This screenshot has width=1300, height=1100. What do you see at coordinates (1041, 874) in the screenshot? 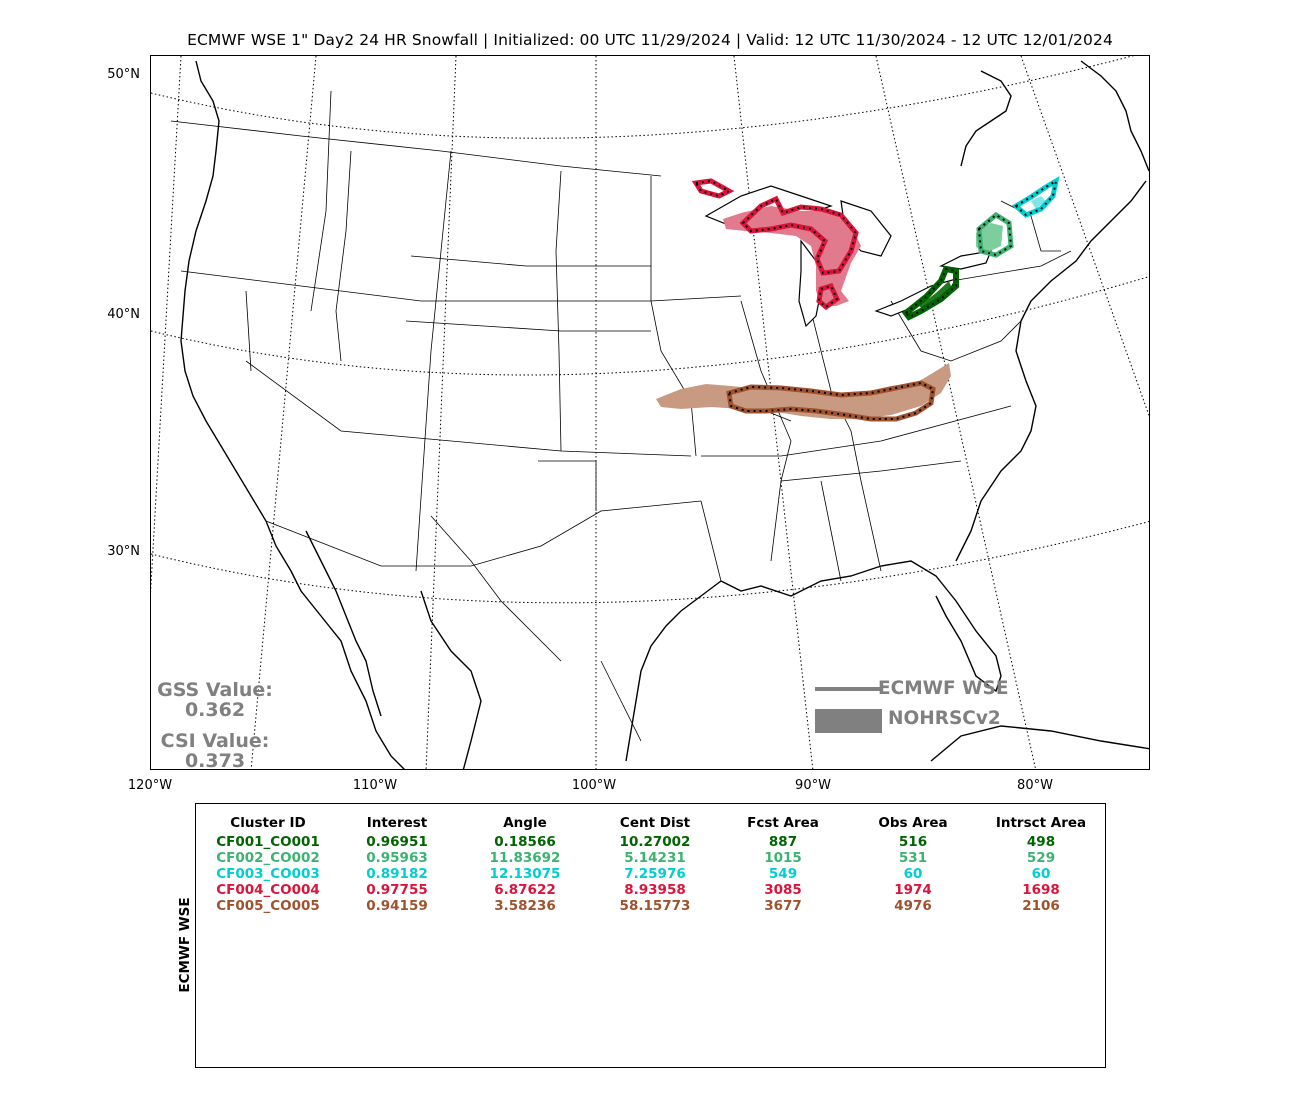
I see `cell-intrsct-area: 60` at bounding box center [1041, 874].